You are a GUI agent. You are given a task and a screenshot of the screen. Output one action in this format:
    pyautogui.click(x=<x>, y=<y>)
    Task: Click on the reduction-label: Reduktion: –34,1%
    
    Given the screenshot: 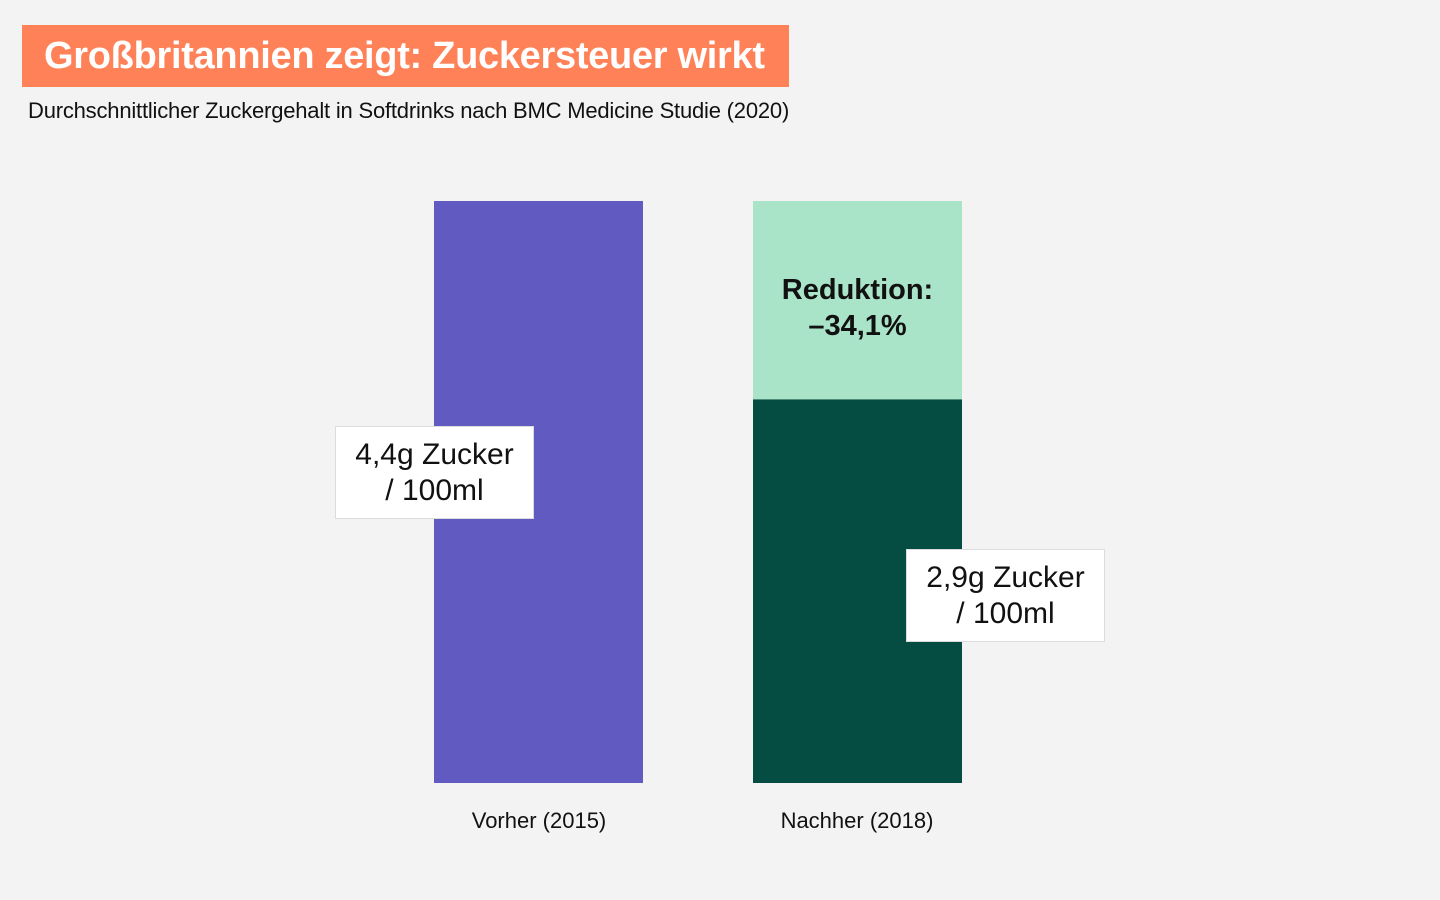 What is the action you would take?
    pyautogui.click(x=857, y=308)
    